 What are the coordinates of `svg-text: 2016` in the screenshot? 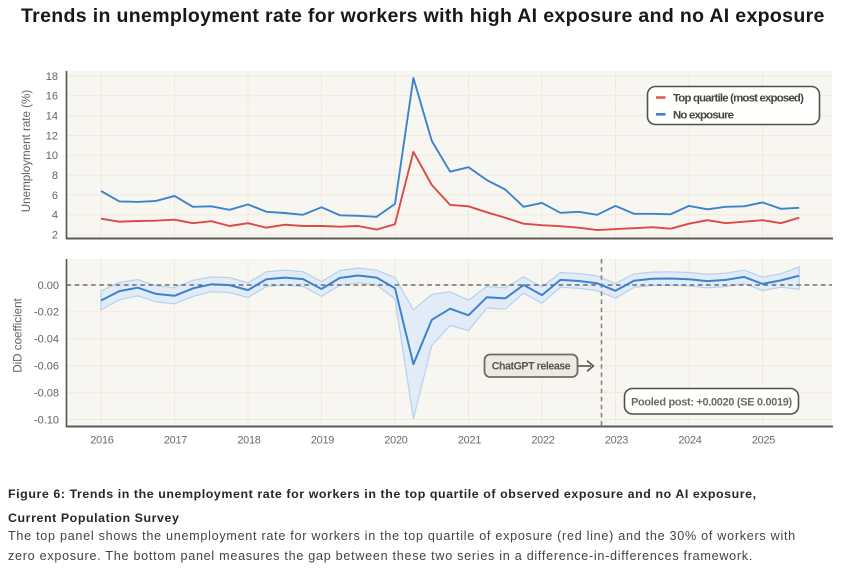 It's located at (101, 441).